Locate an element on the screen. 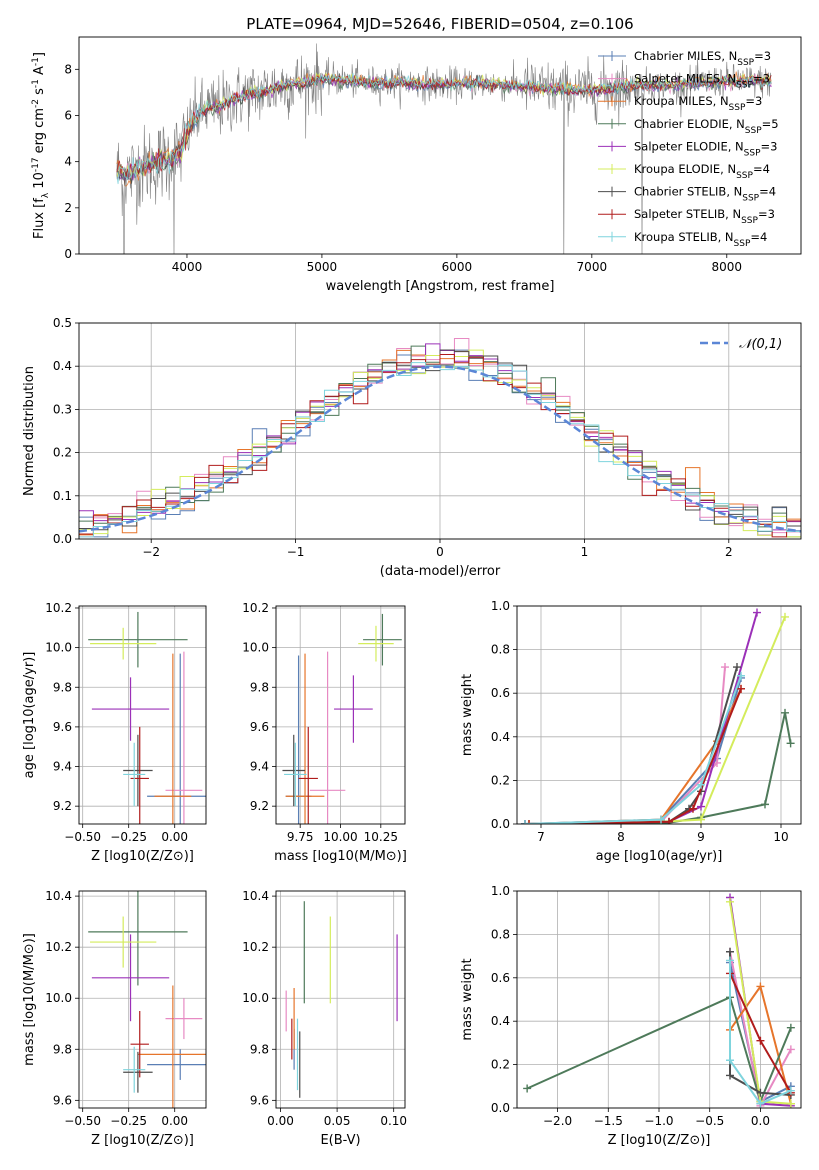  weight-vs-Z-frame is located at coordinates (659, 999).